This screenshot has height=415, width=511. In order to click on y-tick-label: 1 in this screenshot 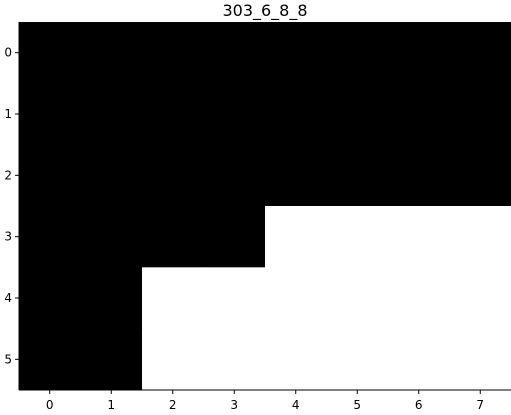, I will do `click(8, 114)`.